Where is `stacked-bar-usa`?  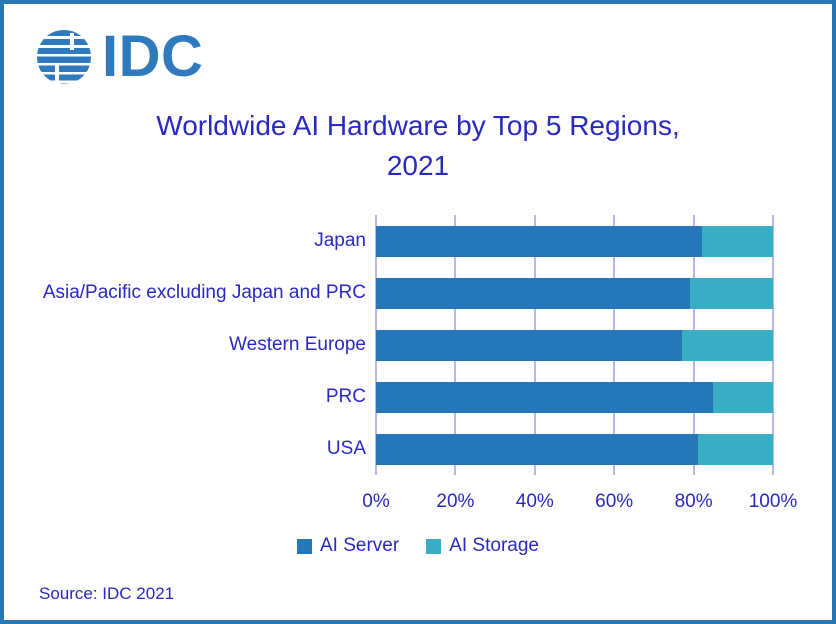 stacked-bar-usa is located at coordinates (574, 449).